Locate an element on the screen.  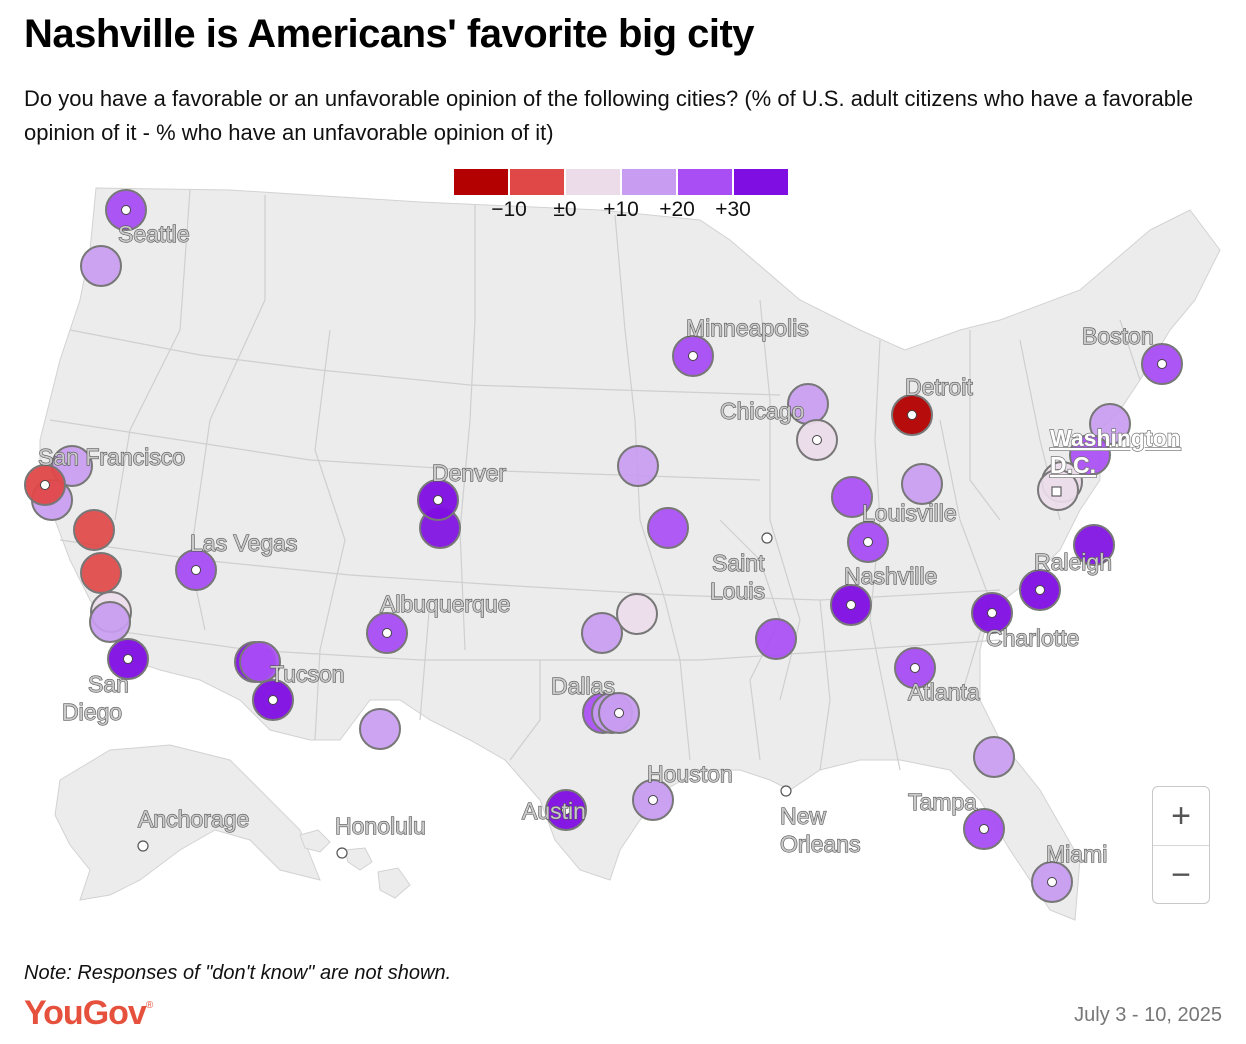
registered-mark: ® is located at coordinates (149, 1005).